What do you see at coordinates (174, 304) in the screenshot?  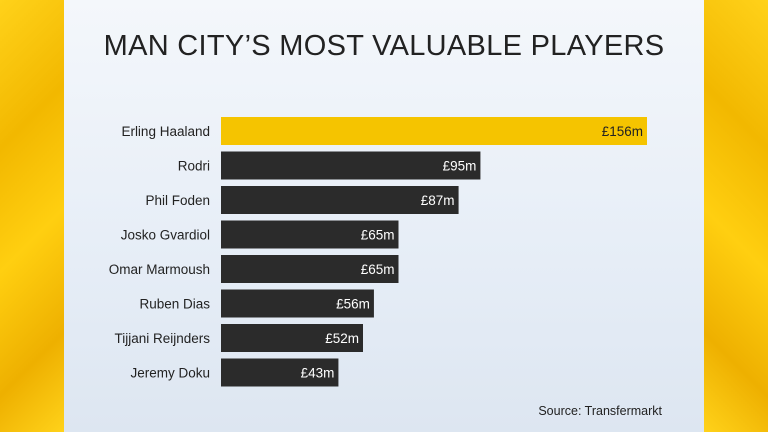 I see `category-label: Ruben Dias` at bounding box center [174, 304].